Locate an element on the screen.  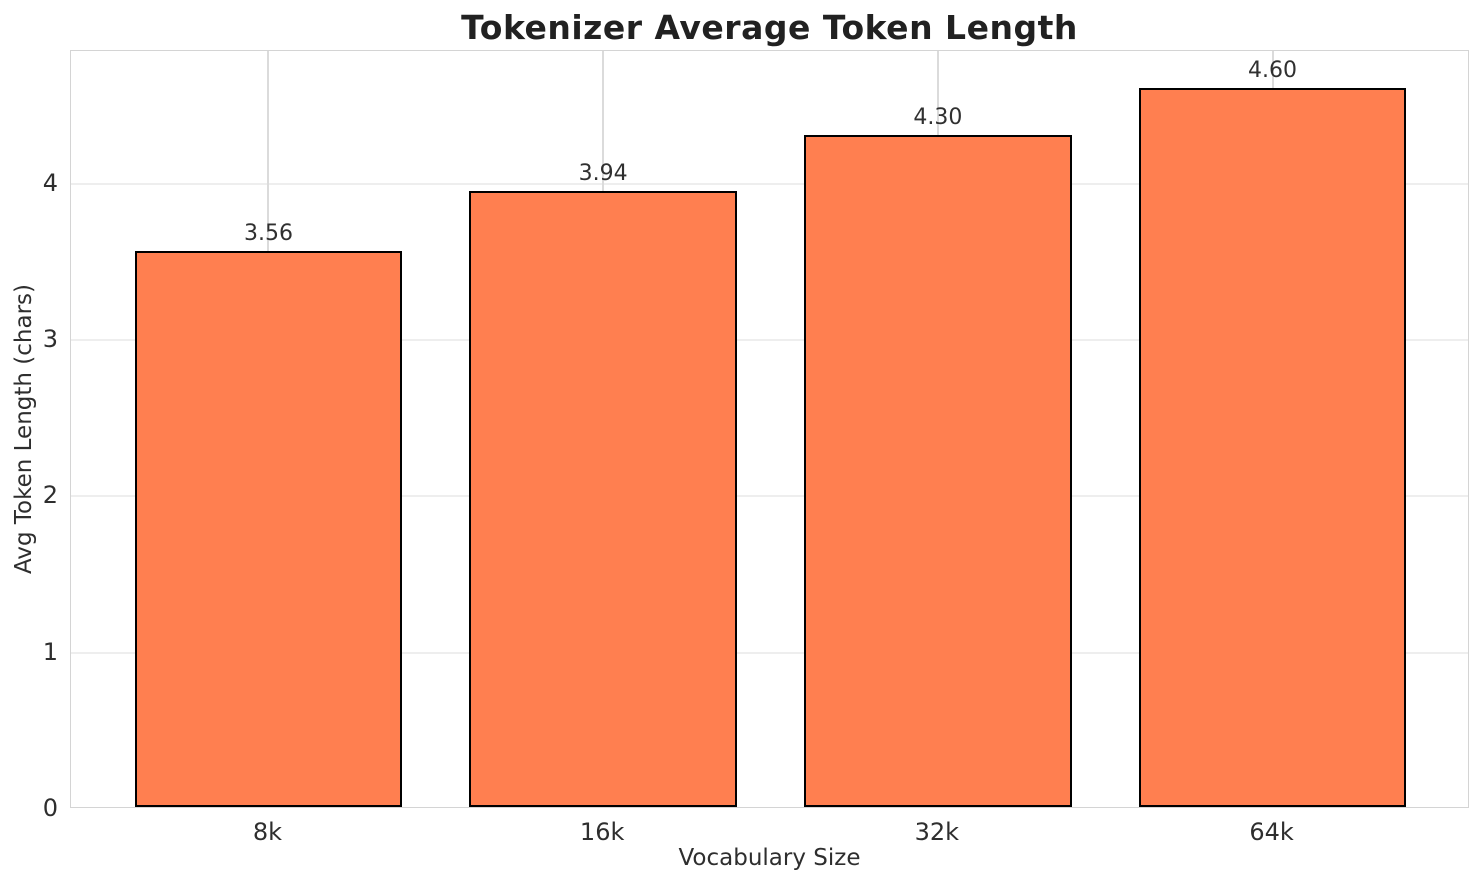
chart-title: Tokenizer Average Token Length is located at coordinates (769, 27).